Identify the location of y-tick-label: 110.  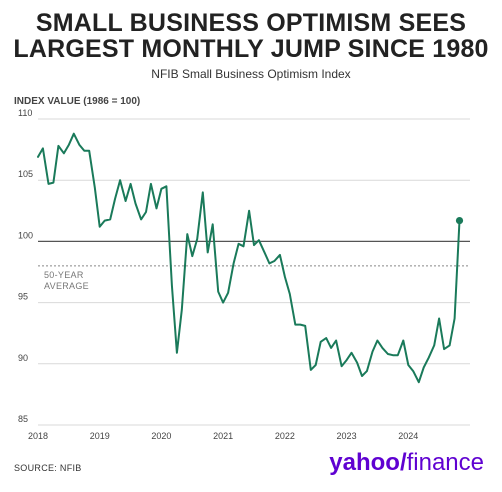
(25, 113).